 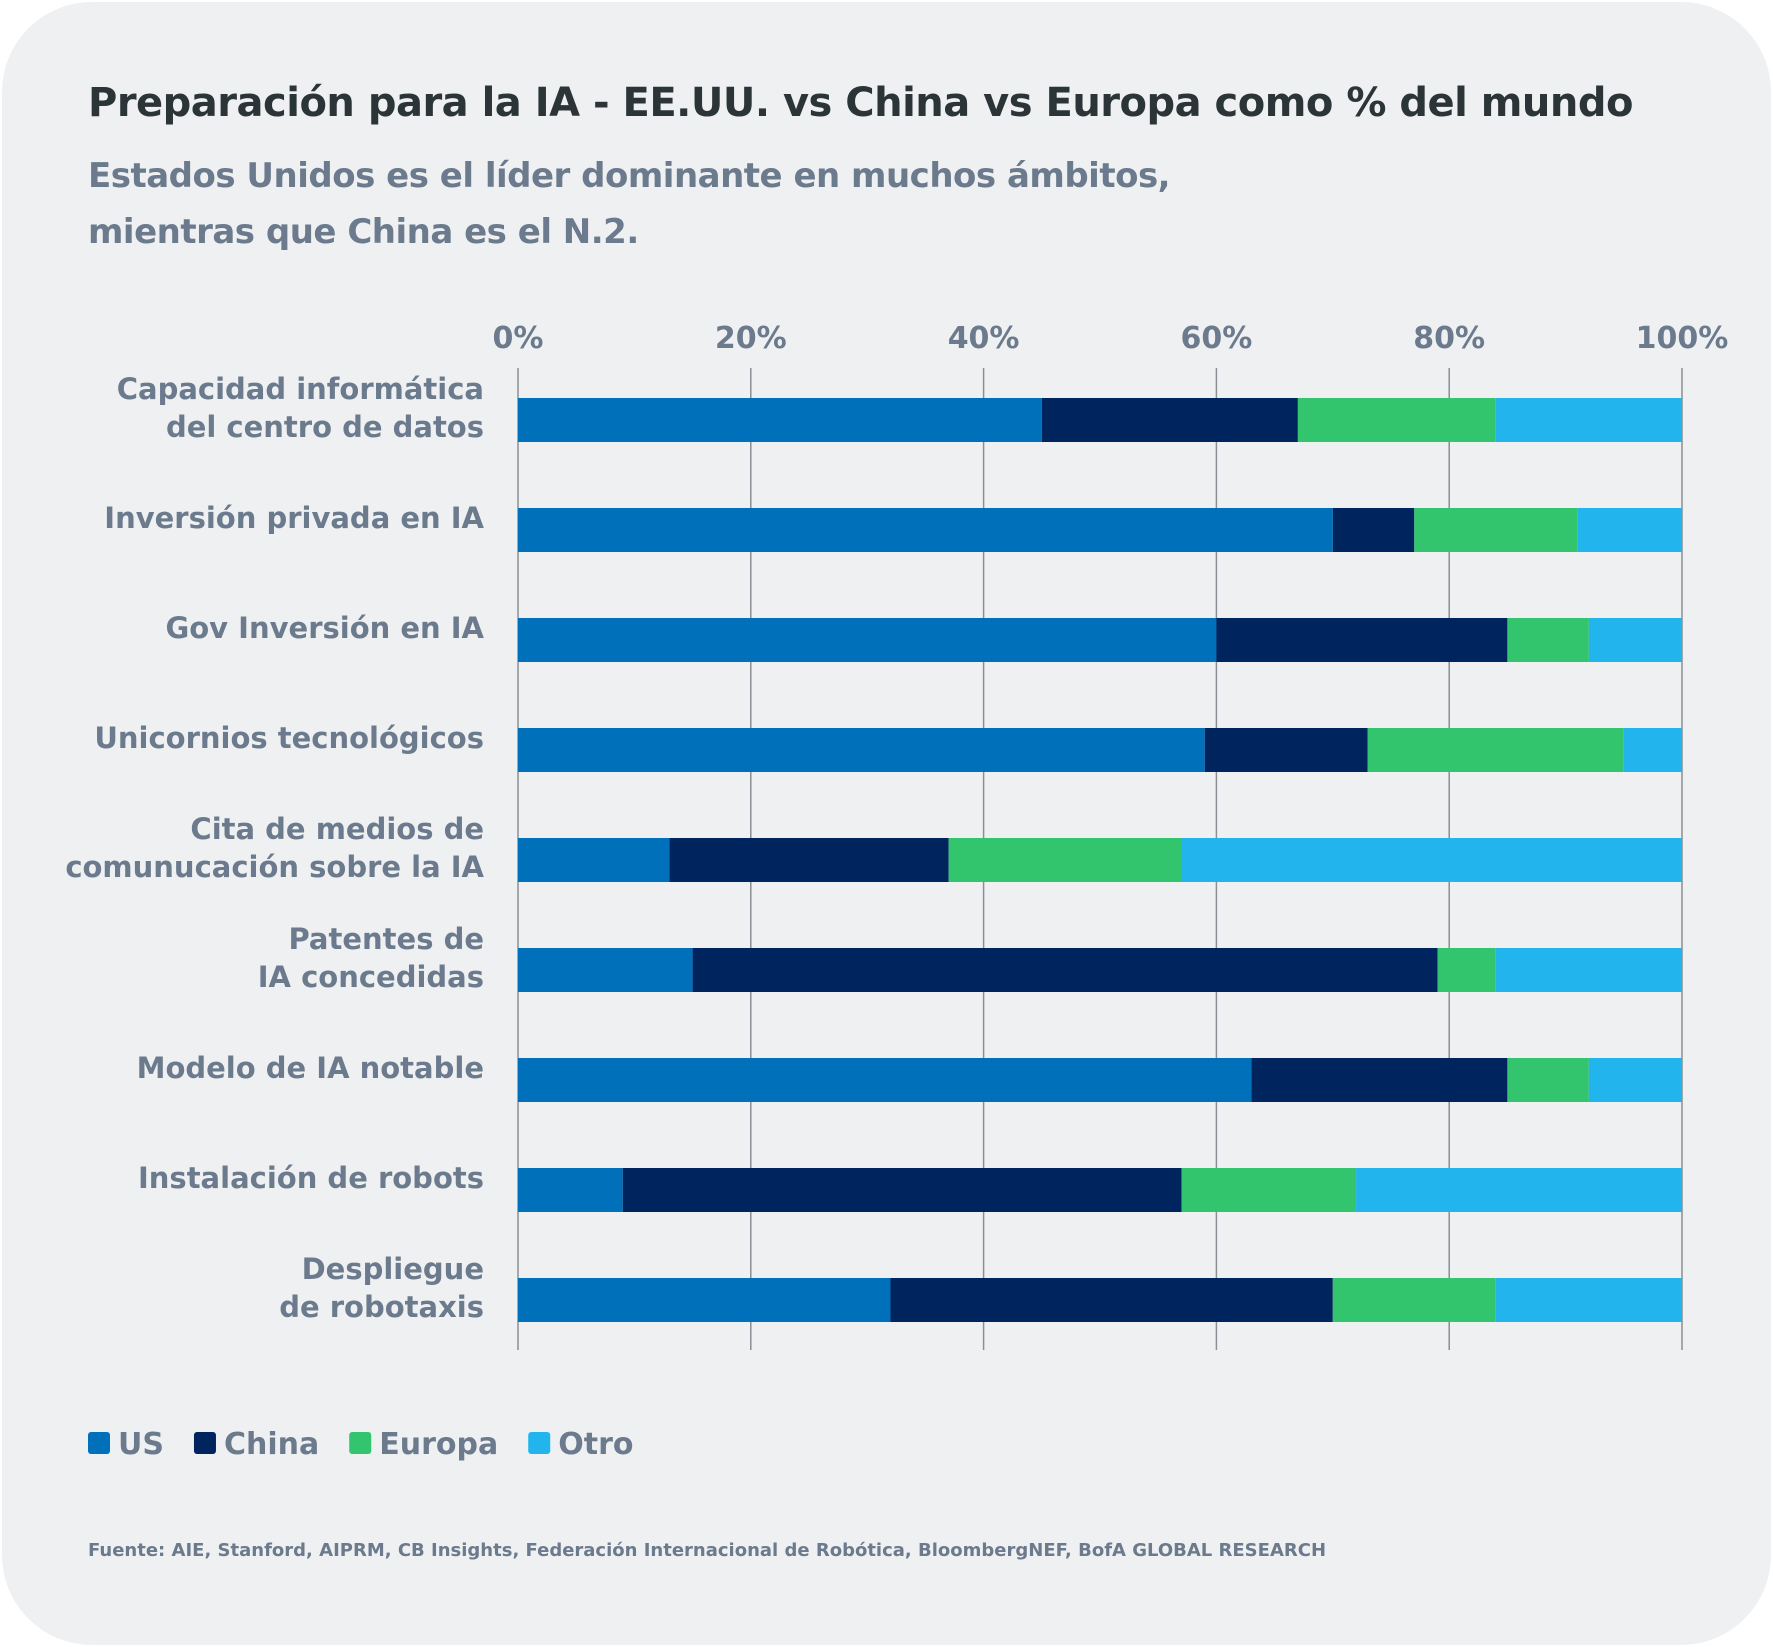 What do you see at coordinates (1216, 338) in the screenshot?
I see `x-tick-label: 60%` at bounding box center [1216, 338].